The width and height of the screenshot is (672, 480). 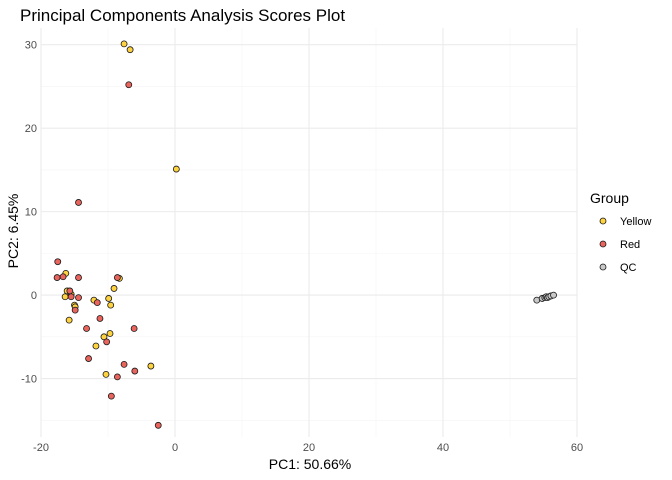 I want to click on x-axis-tick-labels: -20 0 20 40 60, so click(x=308, y=448).